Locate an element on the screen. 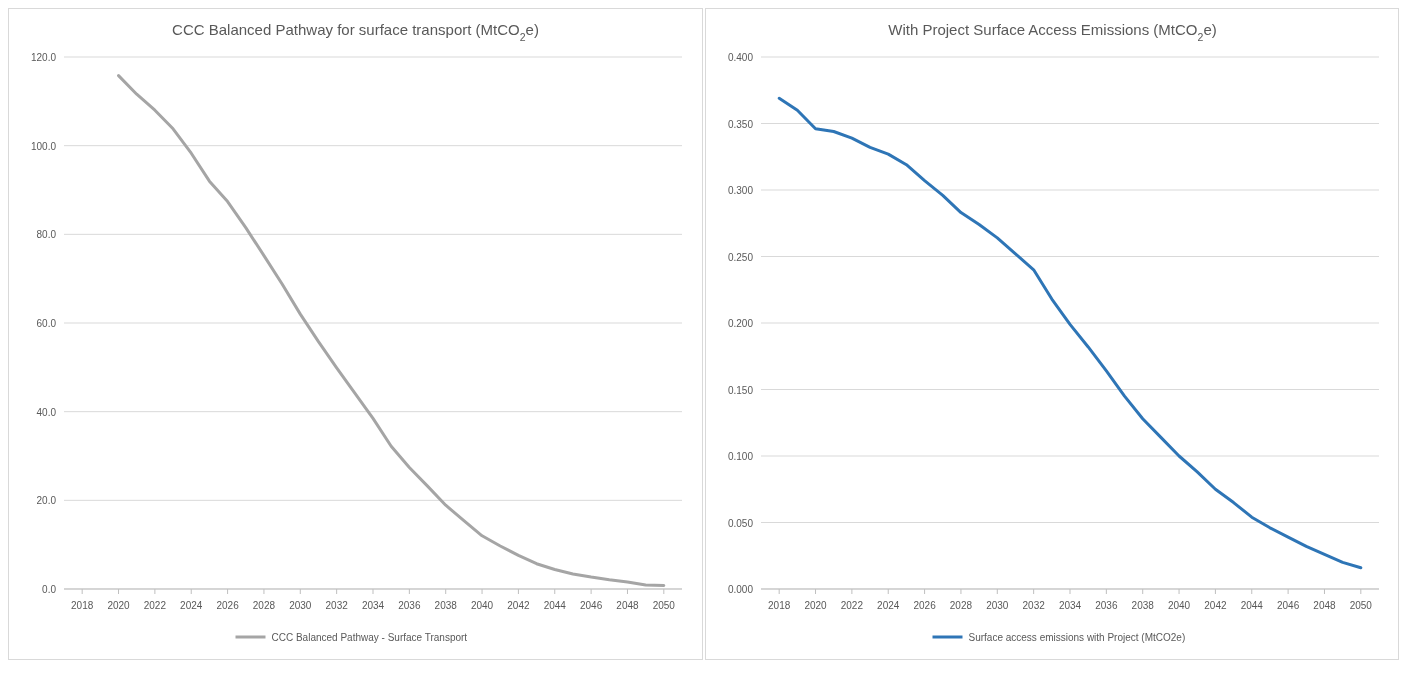  y-tick-label: 20.0 is located at coordinates (46, 501).